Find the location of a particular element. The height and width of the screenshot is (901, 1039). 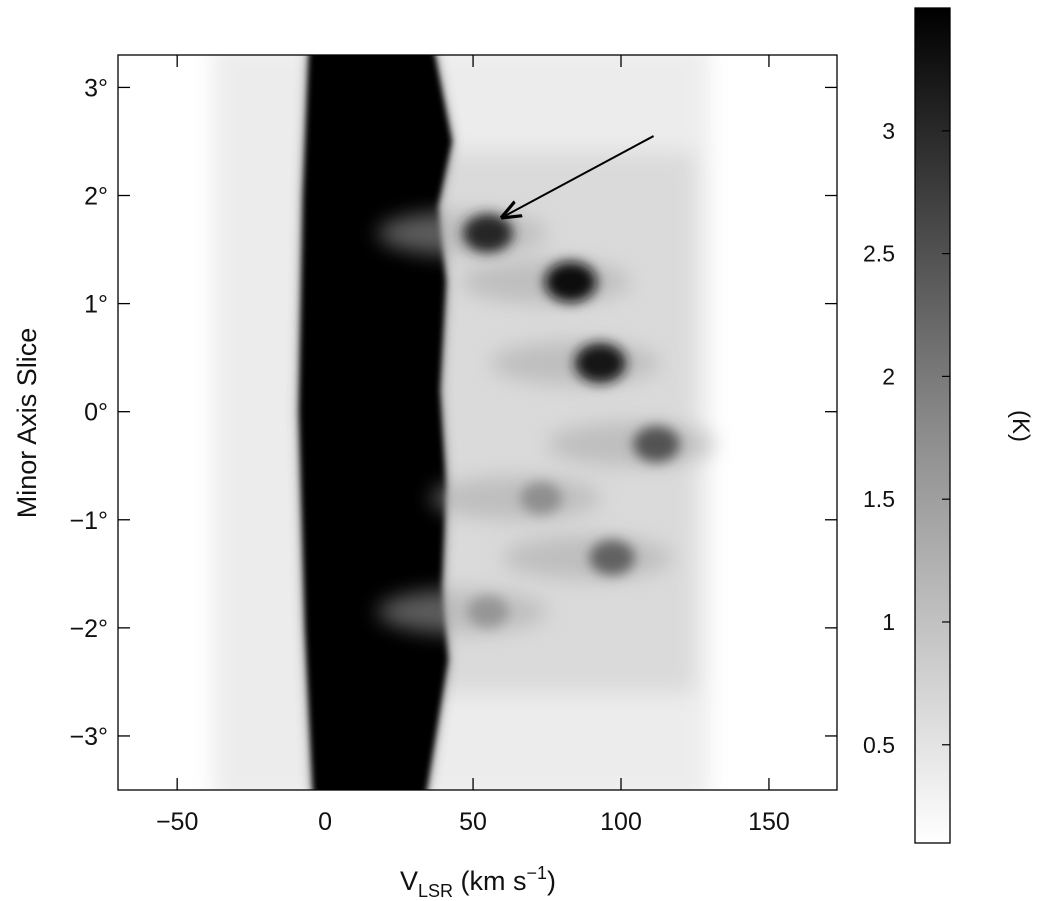

colorbar-label: (K) is located at coordinates (1020, 426).